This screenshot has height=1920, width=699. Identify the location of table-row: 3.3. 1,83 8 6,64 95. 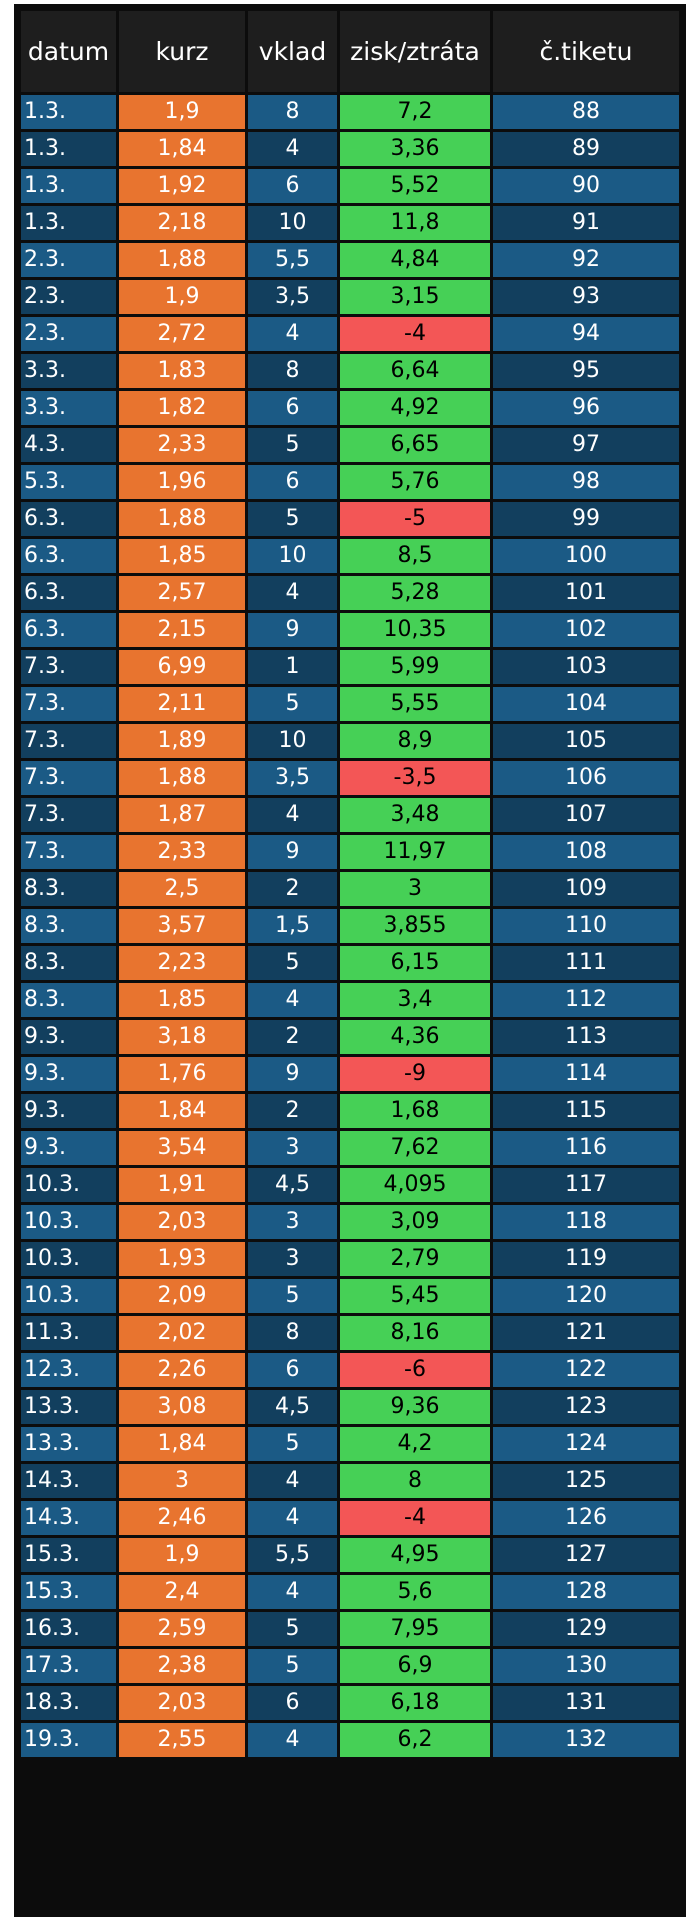
(350, 371).